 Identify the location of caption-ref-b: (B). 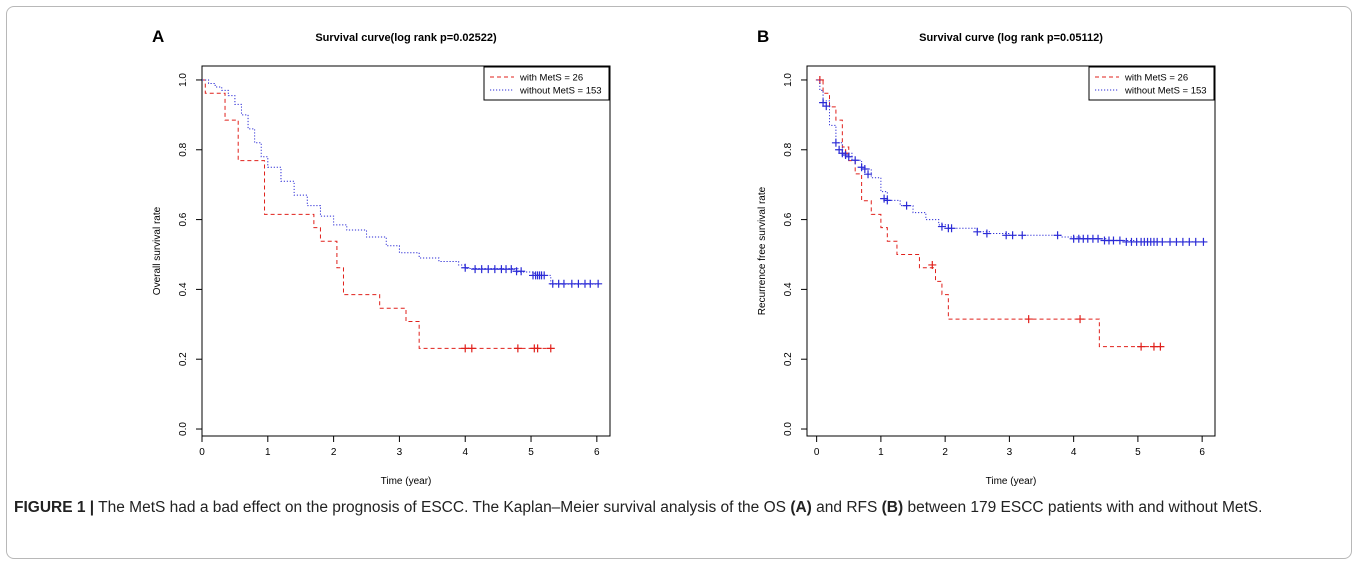
(892, 507).